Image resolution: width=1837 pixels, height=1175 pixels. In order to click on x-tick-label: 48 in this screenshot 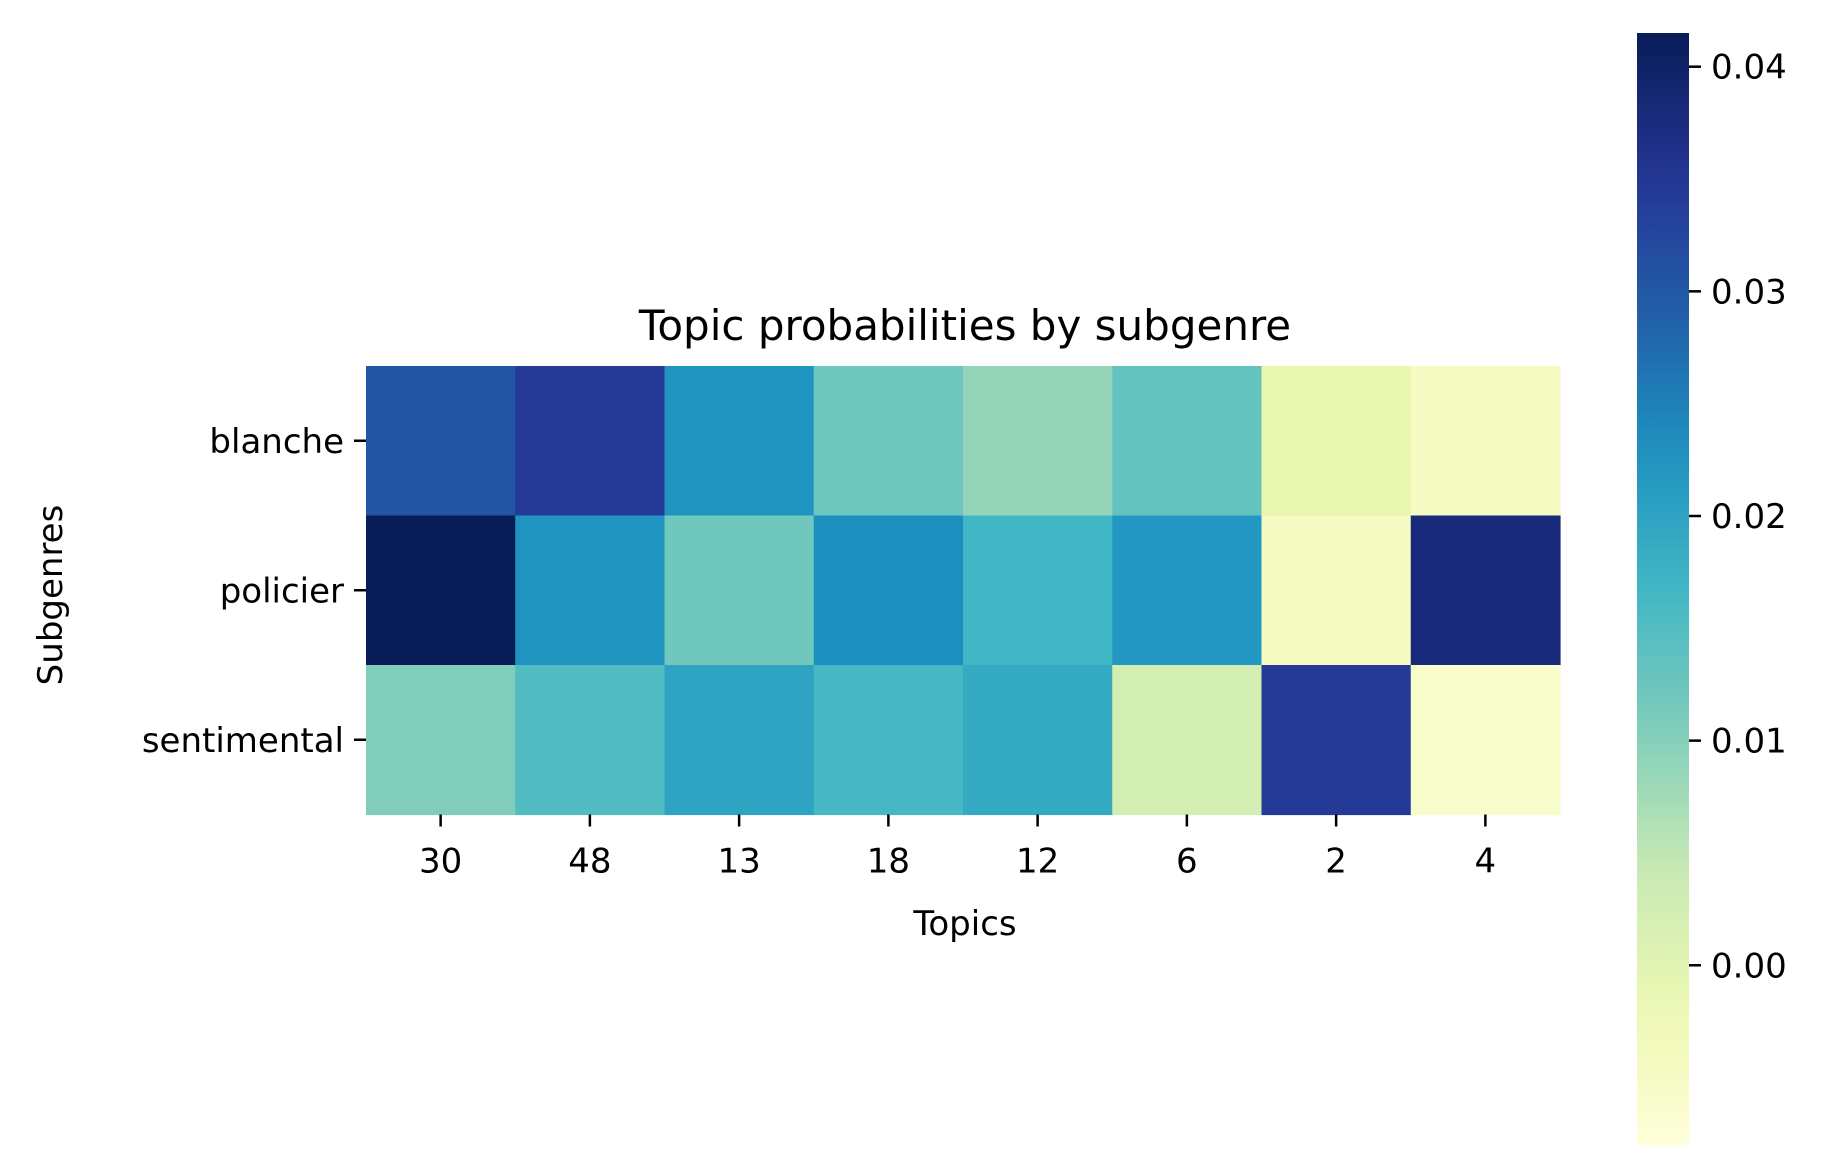, I will do `click(589, 862)`.